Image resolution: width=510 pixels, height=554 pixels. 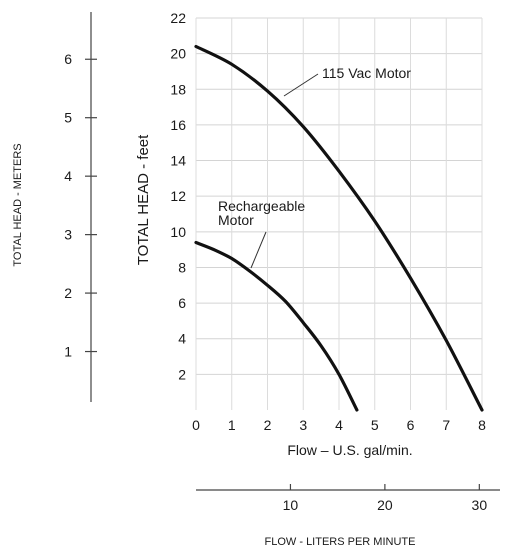 What do you see at coordinates (314, 167) in the screenshot?
I see `labels: 115 Vac Motor Rechargeable Motor` at bounding box center [314, 167].